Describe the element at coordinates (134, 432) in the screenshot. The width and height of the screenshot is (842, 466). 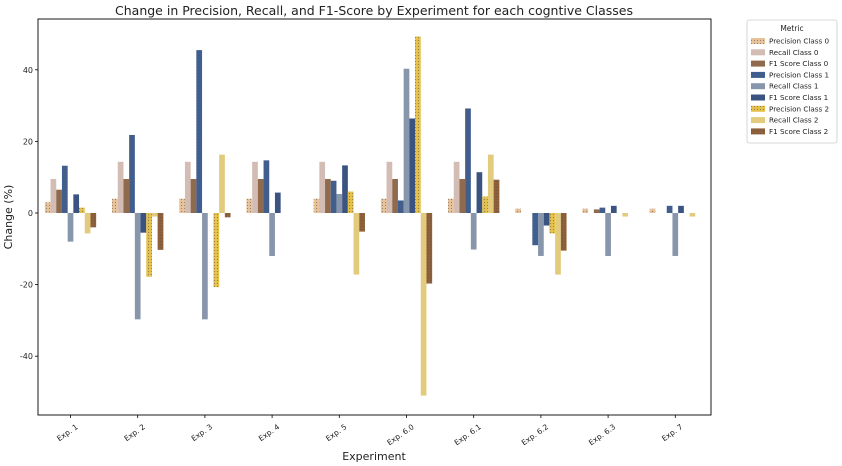
I see `x-tick-label: Exp. 2` at that location.